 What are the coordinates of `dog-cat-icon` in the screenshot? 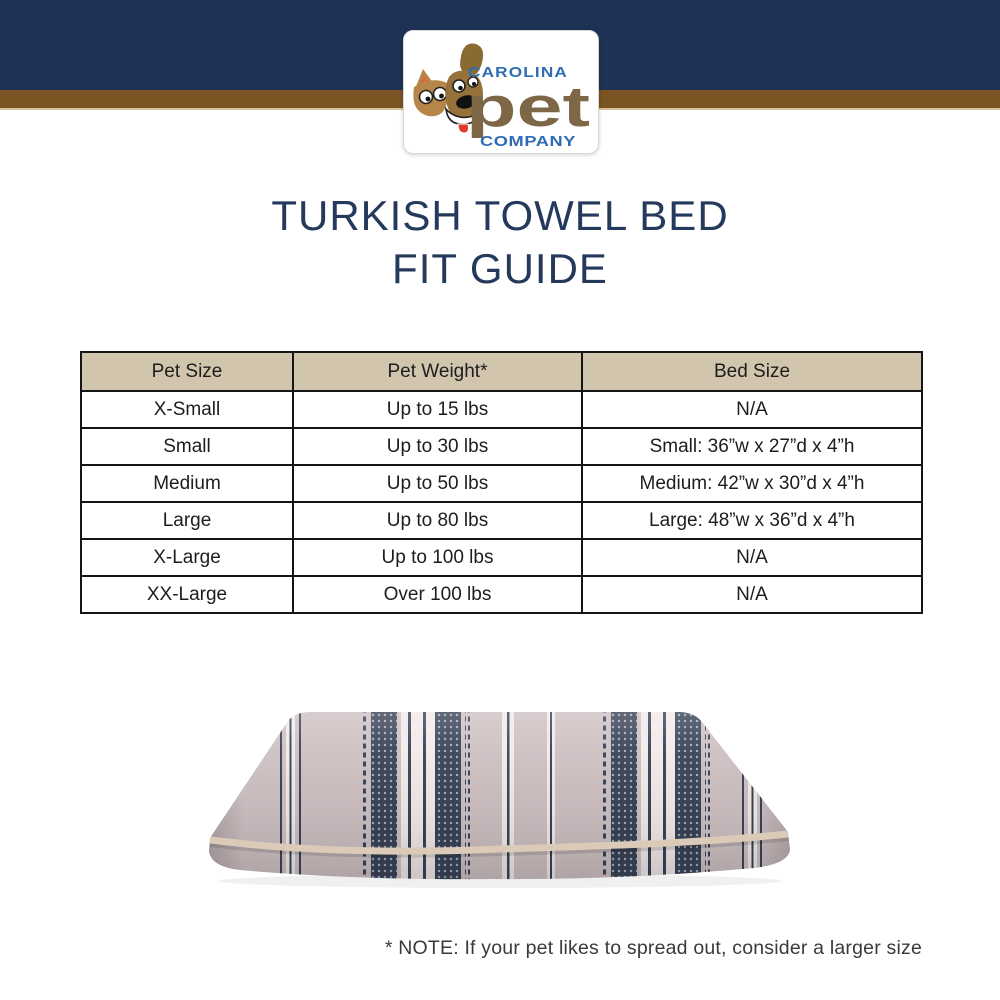 It's located at (448, 88).